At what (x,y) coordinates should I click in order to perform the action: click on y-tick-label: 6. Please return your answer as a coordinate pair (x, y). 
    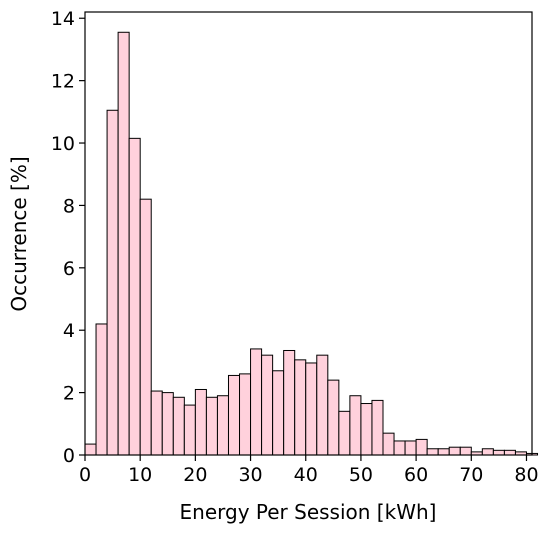
    Looking at the image, I should click on (69, 269).